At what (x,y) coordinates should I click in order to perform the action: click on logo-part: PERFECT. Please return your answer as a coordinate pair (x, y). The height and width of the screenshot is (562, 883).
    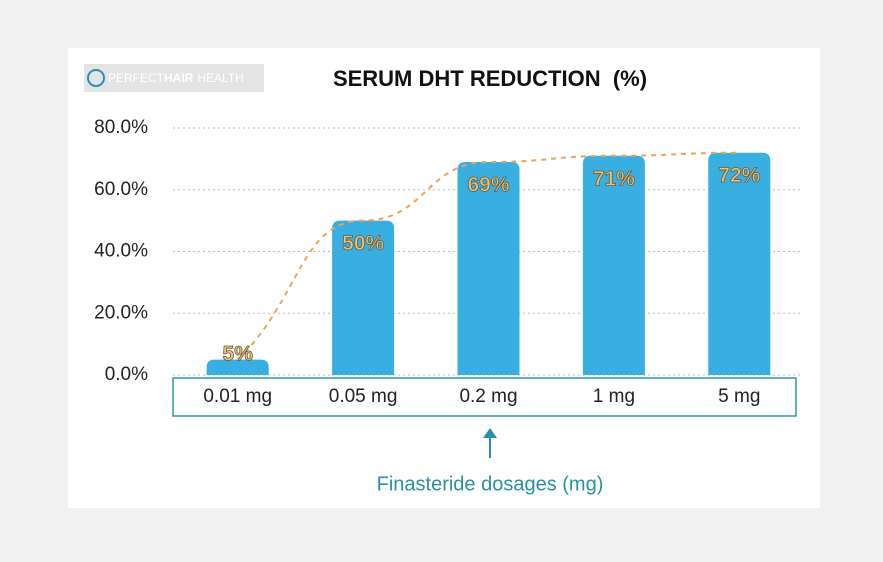
    Looking at the image, I should click on (136, 78).